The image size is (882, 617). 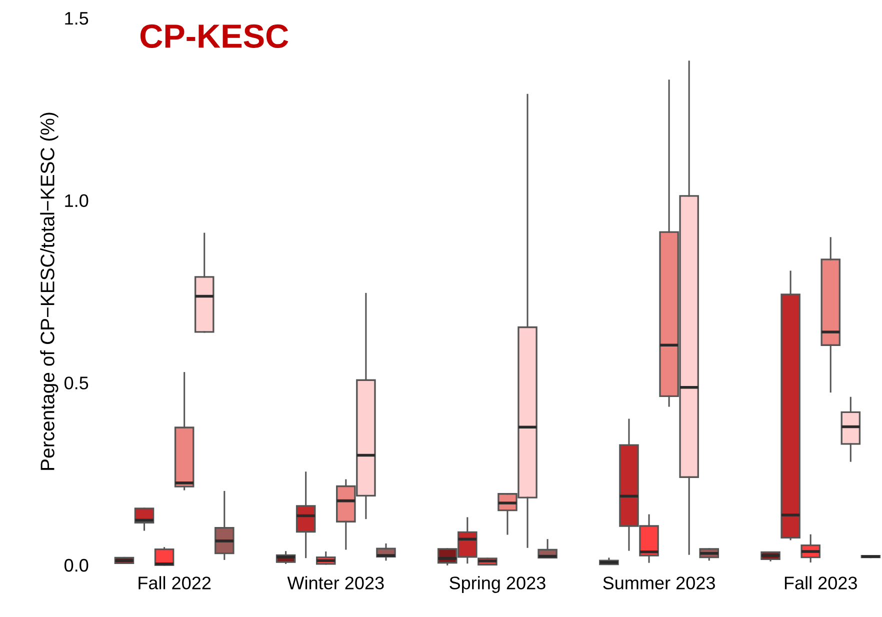 I want to click on x-tick-label: Winter 2023, so click(x=335, y=583).